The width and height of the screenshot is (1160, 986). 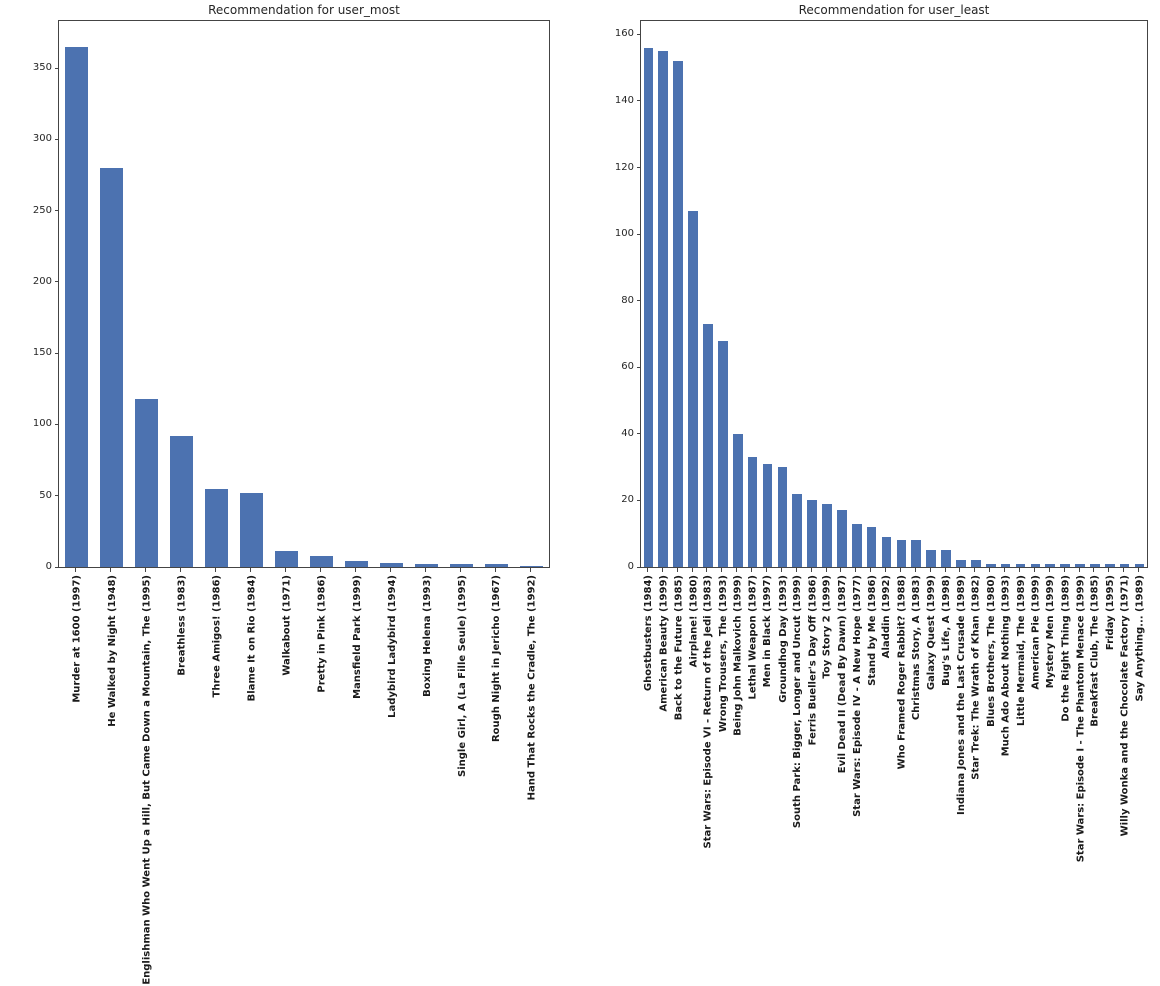 I want to click on x-tick-label: Blame It on Rio (1984), so click(x=252, y=638).